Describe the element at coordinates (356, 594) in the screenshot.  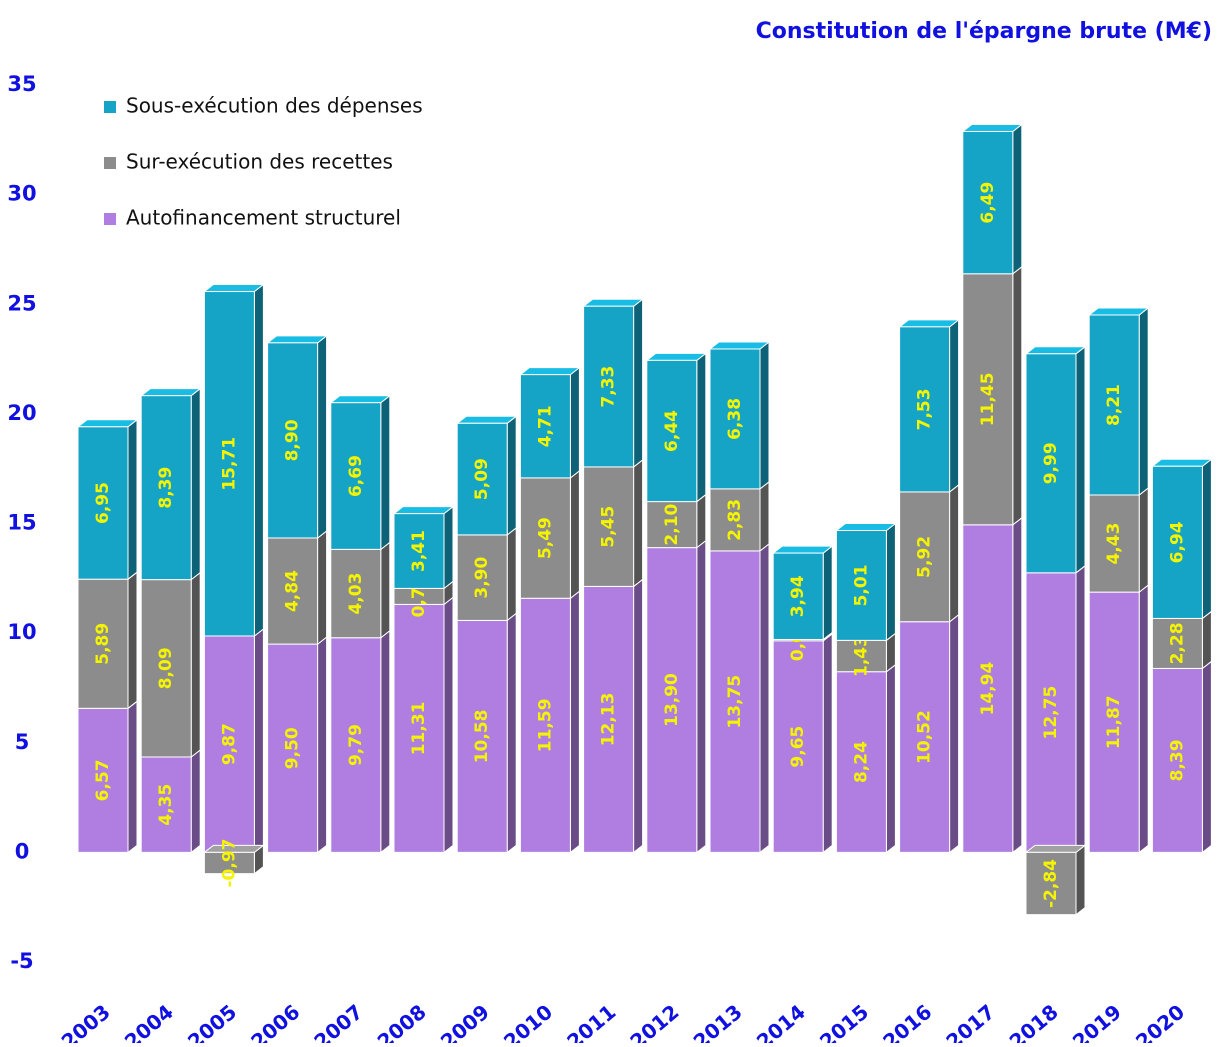
I see `value-label: 4,03` at that location.